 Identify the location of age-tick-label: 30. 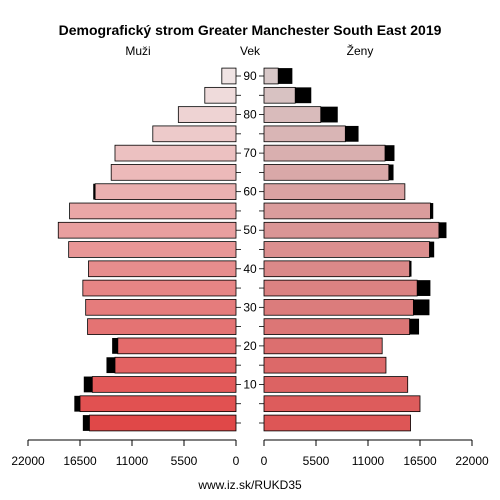
(250, 307).